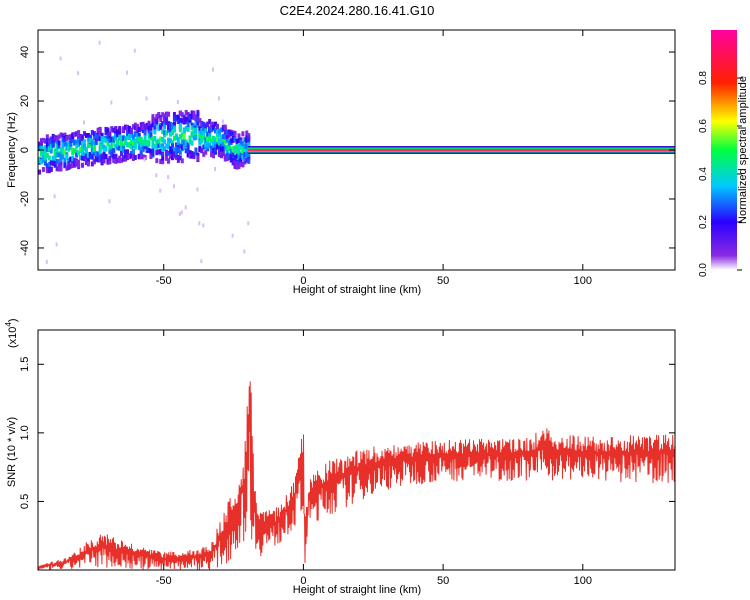  Describe the element at coordinates (12, 452) in the screenshot. I see `snr-ylabel: SNR (10 * v/v)` at that location.